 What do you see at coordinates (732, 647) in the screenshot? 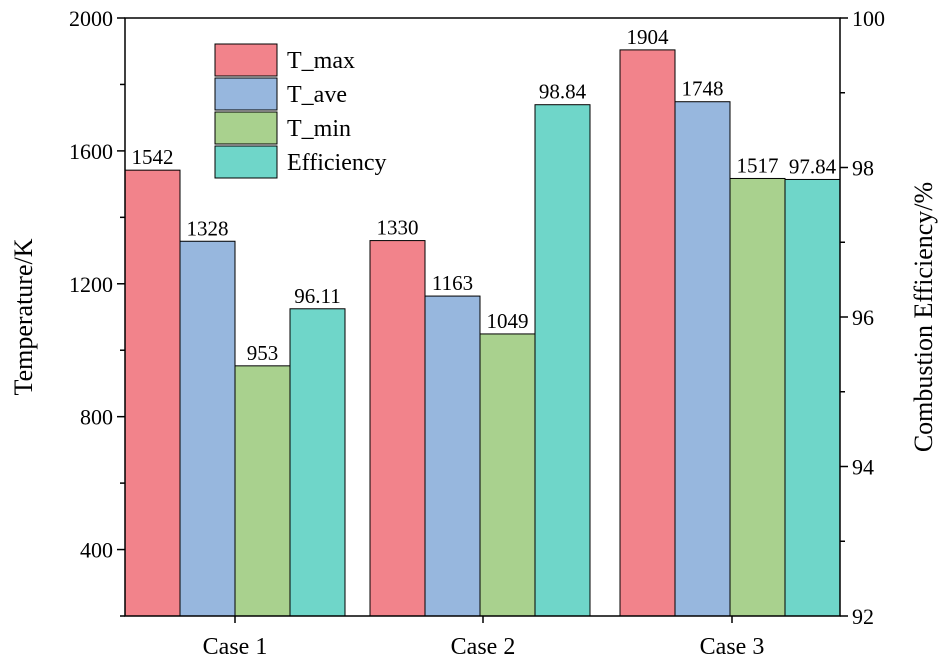
I see `x-tick-label: Case 3` at bounding box center [732, 647].